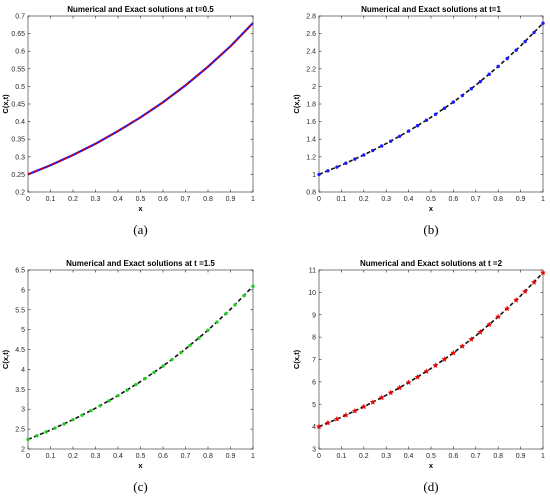 Image resolution: width=550 pixels, height=498 pixels. I want to click on y-tick-label: 1.8, so click(311, 105).